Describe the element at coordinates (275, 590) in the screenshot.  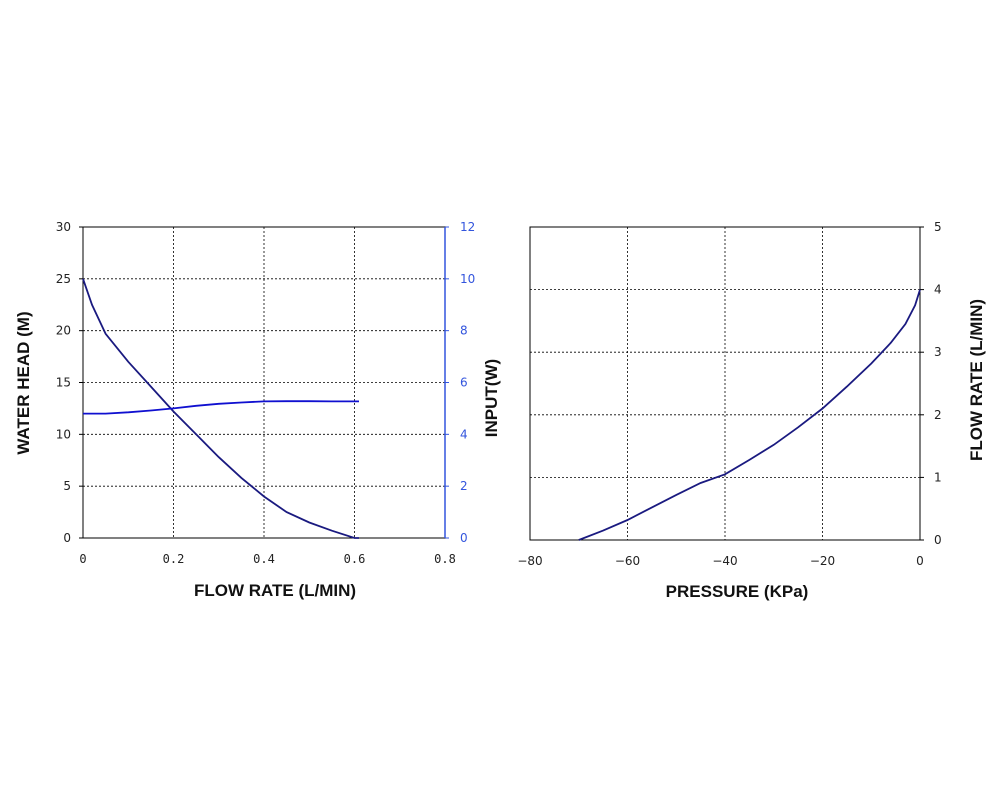
I see `x-axis-title-left: FLOW RATE (L/MIN)` at that location.